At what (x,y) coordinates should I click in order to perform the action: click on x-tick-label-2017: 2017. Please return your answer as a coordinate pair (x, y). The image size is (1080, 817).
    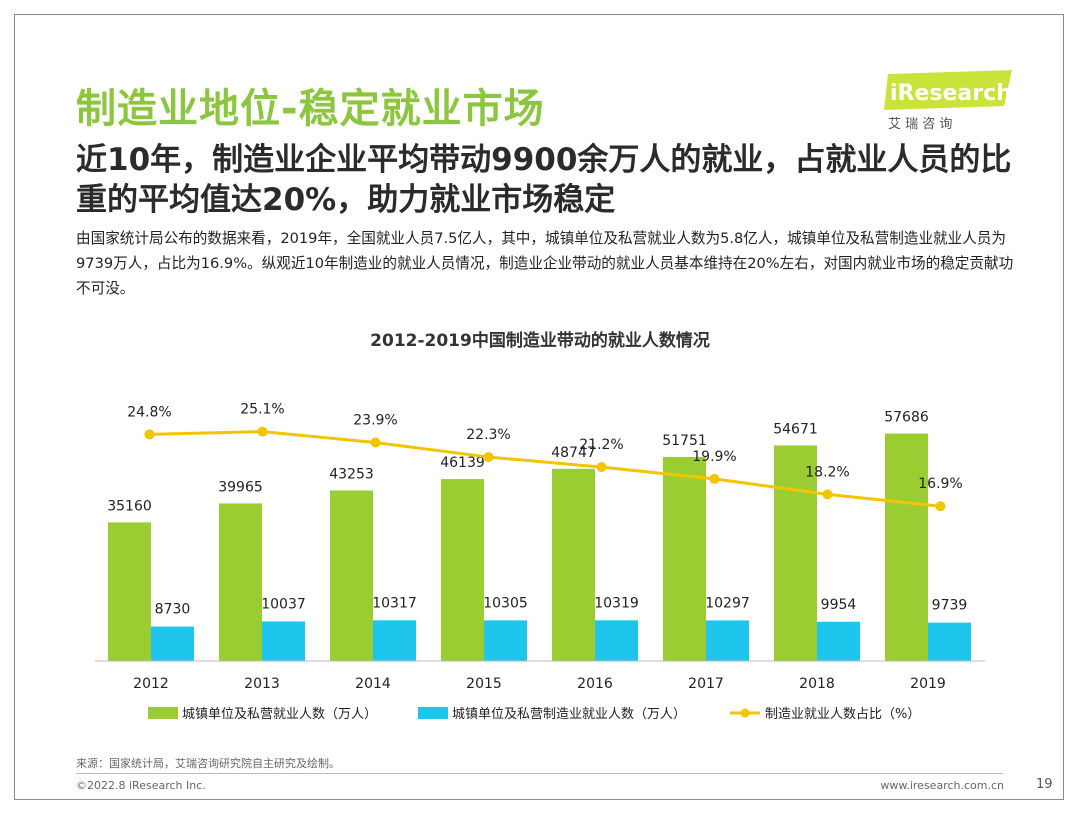
    Looking at the image, I should click on (706, 684).